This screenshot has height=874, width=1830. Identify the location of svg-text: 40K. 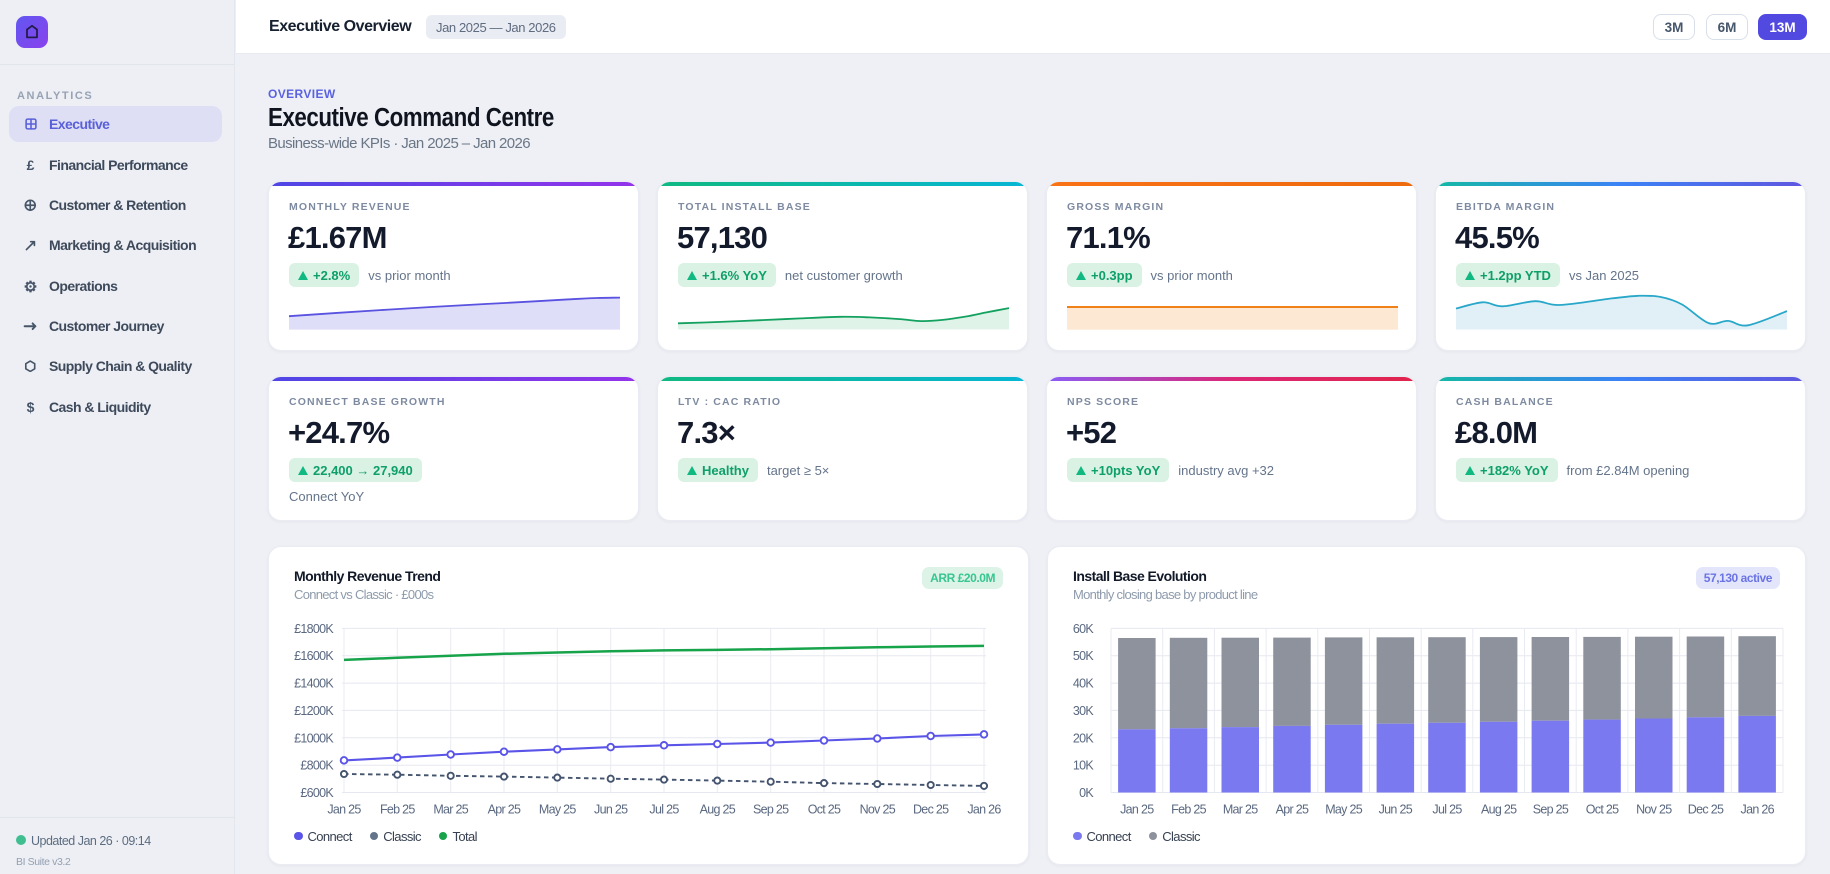
(1084, 684).